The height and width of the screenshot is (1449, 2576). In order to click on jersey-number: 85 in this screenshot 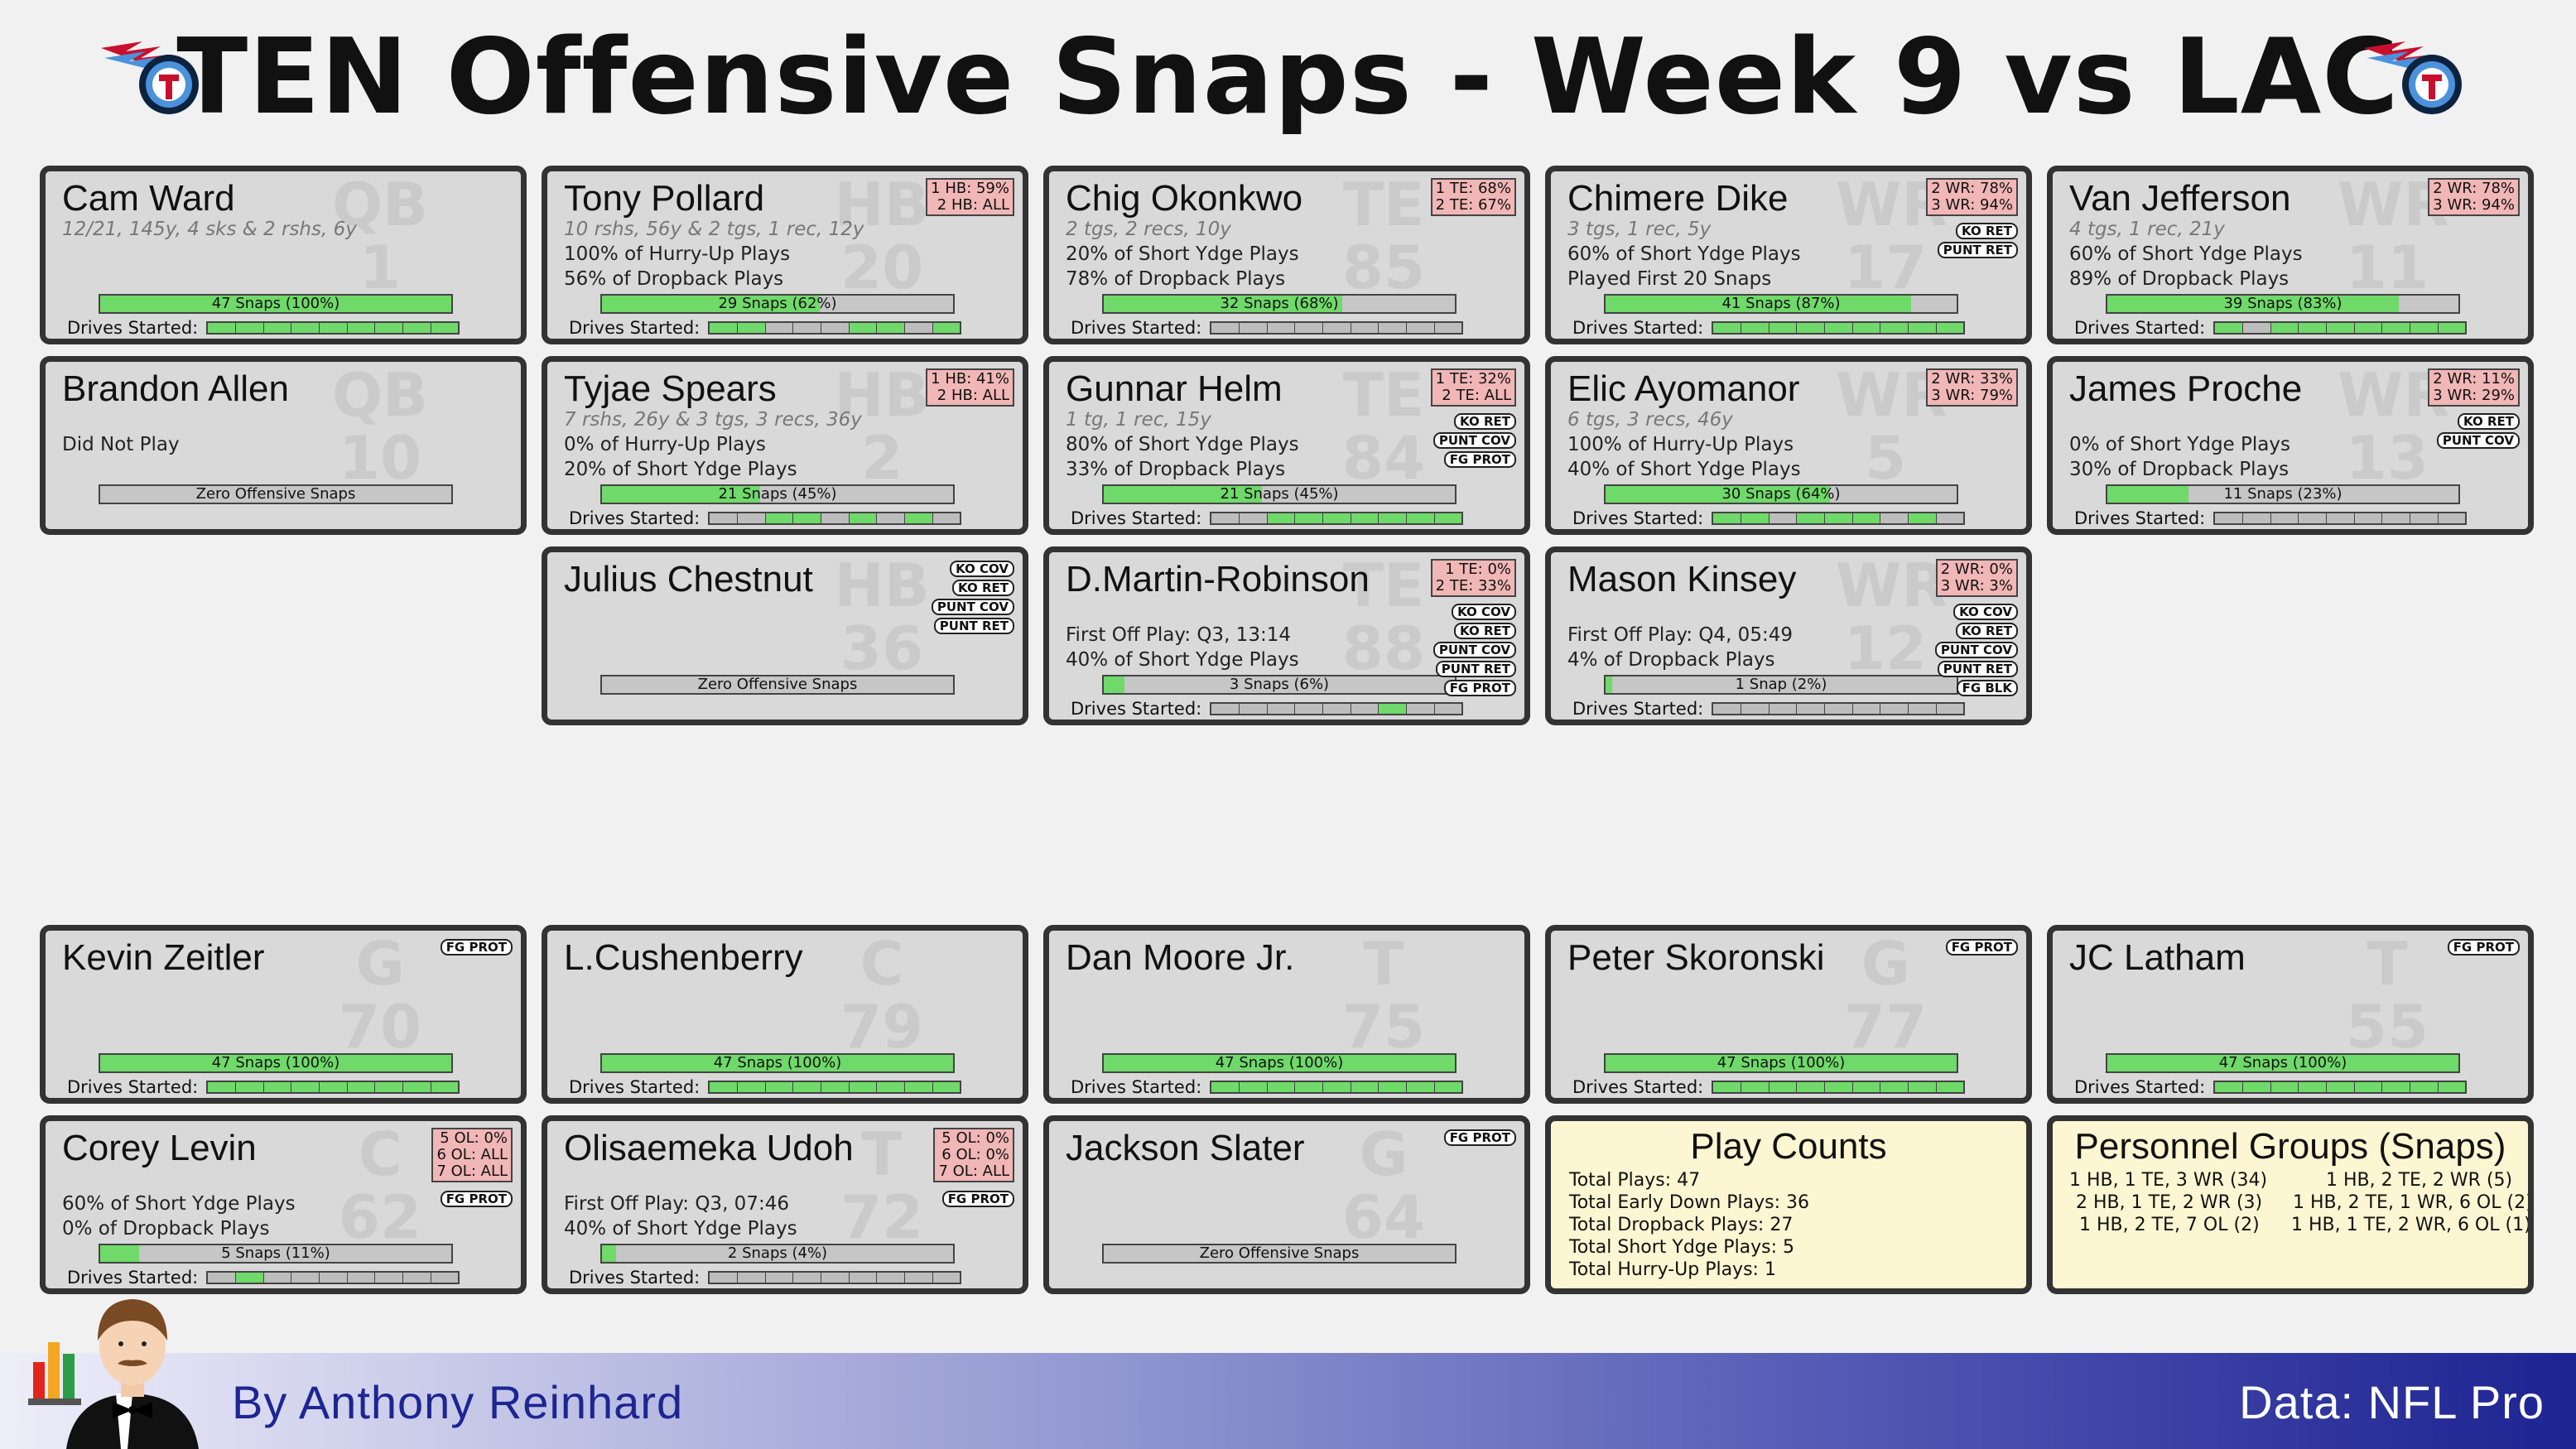, I will do `click(1383, 267)`.